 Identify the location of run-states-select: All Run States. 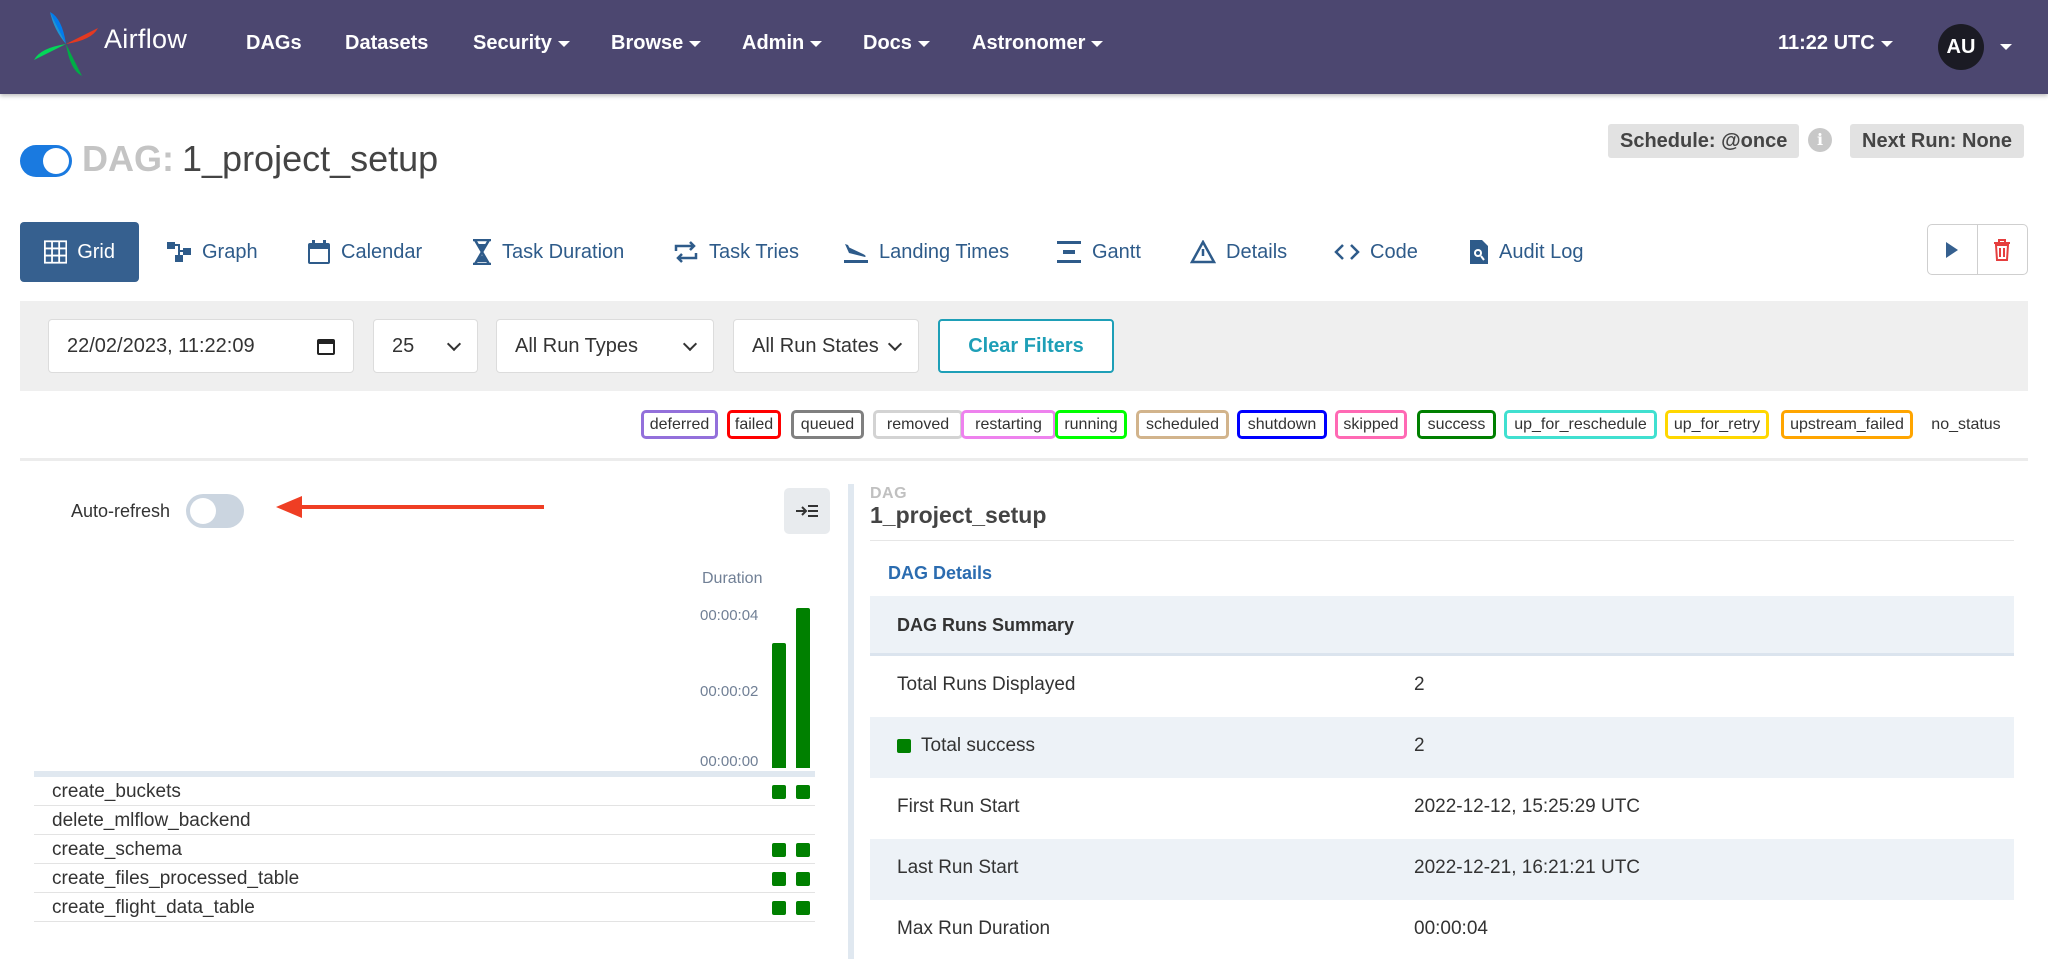
(826, 346).